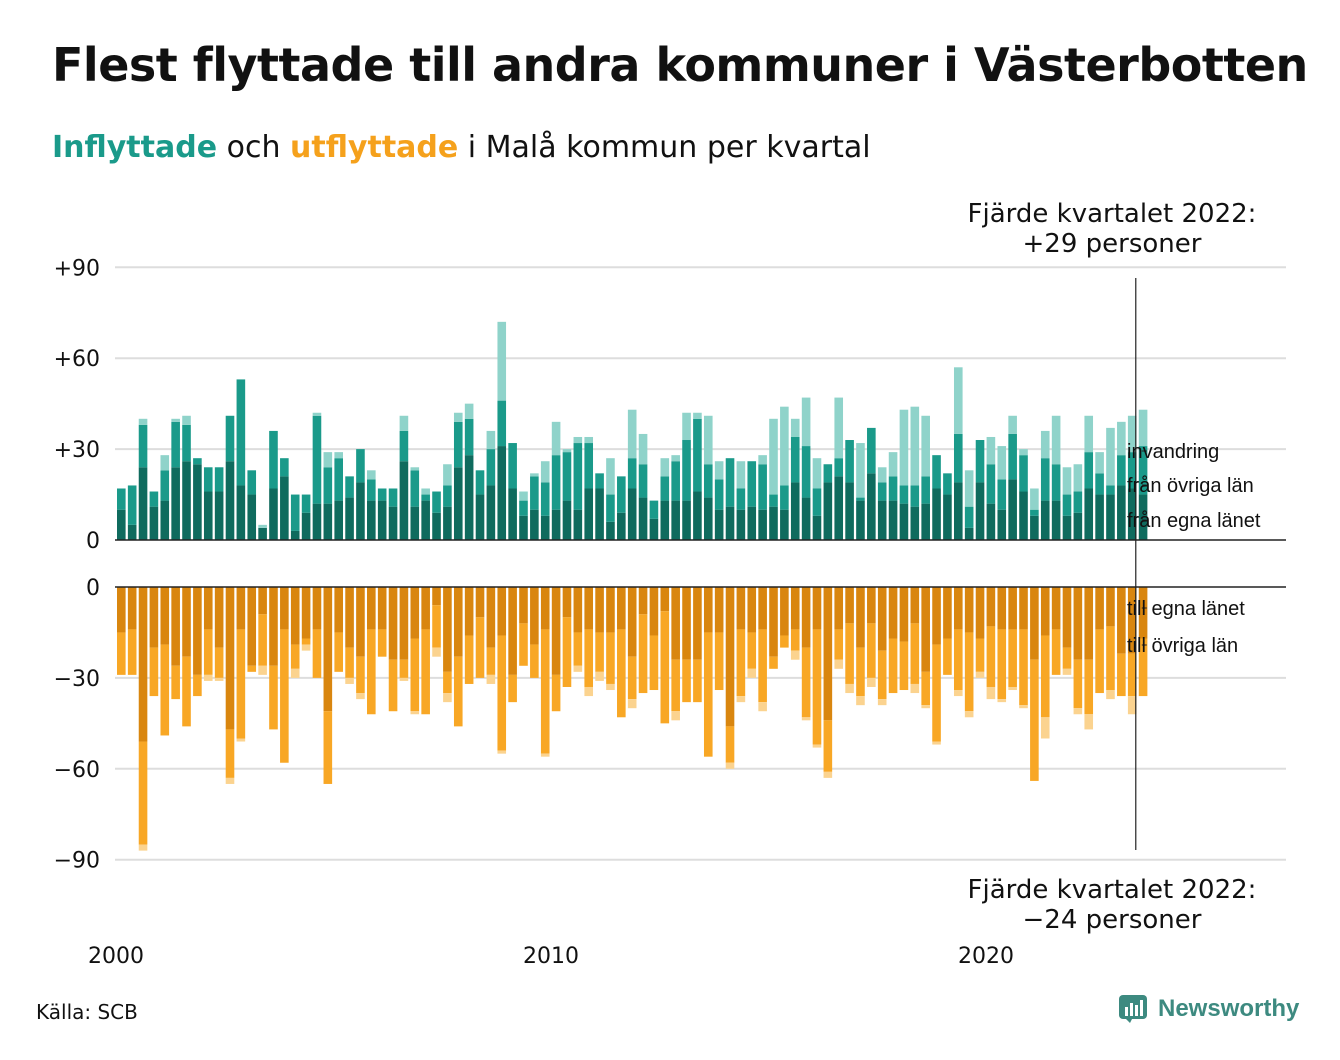 Image resolution: width=1340 pixels, height=1060 pixels. What do you see at coordinates (253, 147) in the screenshot?
I see `subtitle-mid: och` at bounding box center [253, 147].